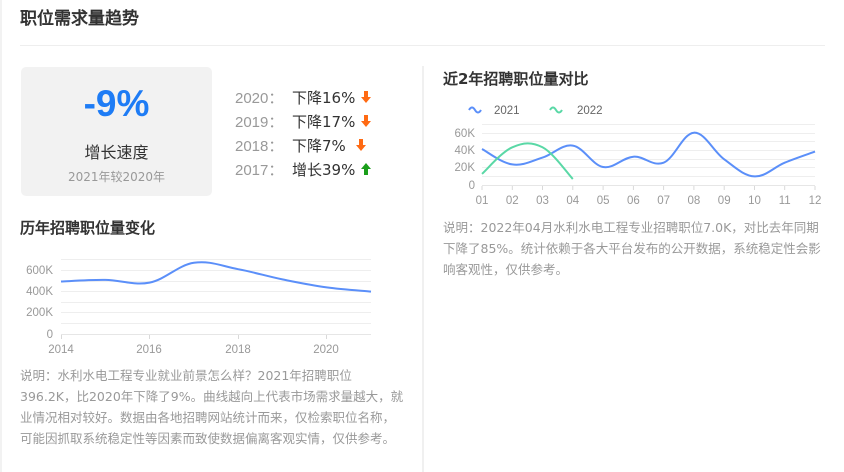  I want to click on svg-text: 10, so click(754, 201).